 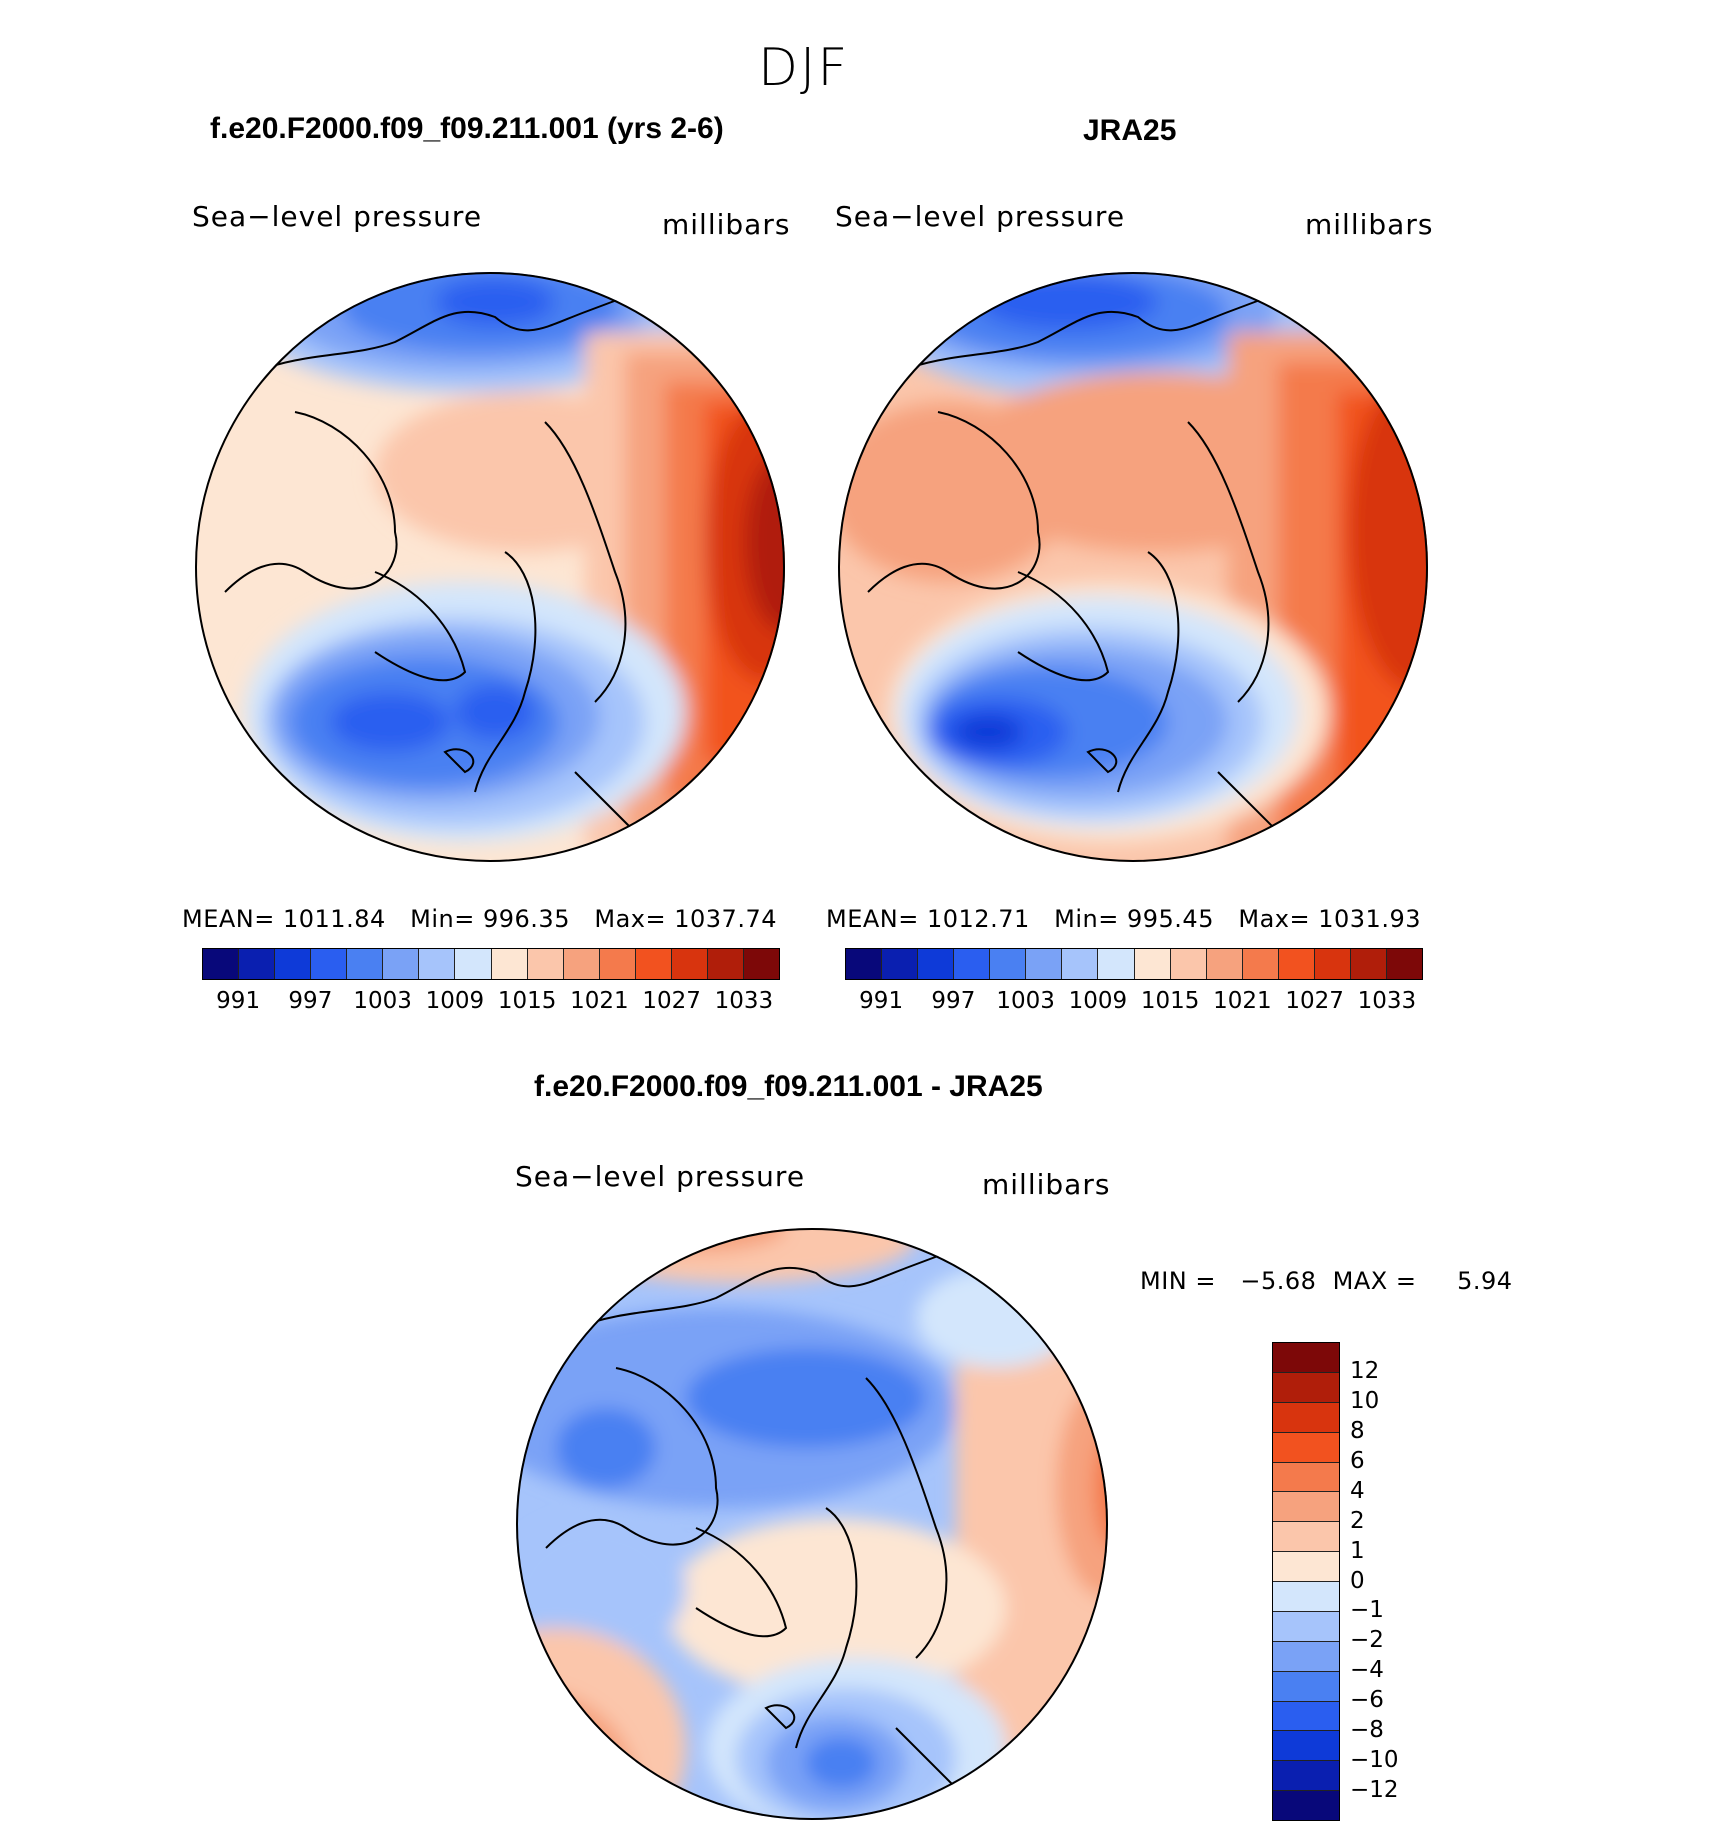 I want to click on colorbar-tick-label: 8, so click(x=1357, y=1430).